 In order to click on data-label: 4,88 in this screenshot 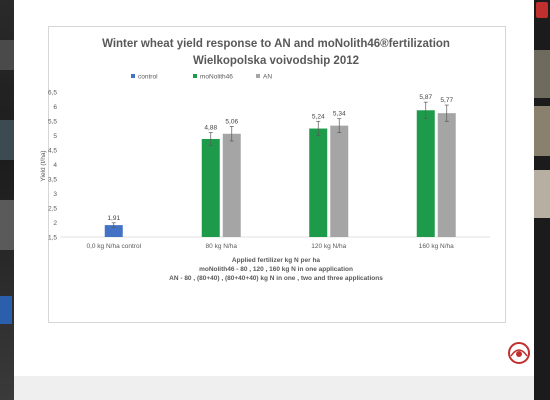, I will do `click(210, 128)`.